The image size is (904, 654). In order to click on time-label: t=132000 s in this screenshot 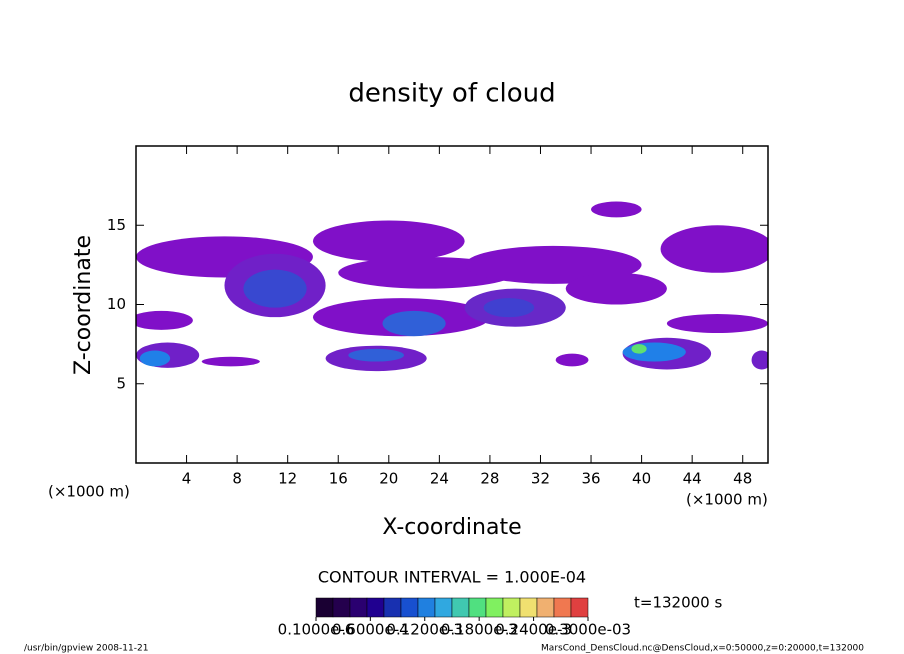, I will do `click(678, 603)`.